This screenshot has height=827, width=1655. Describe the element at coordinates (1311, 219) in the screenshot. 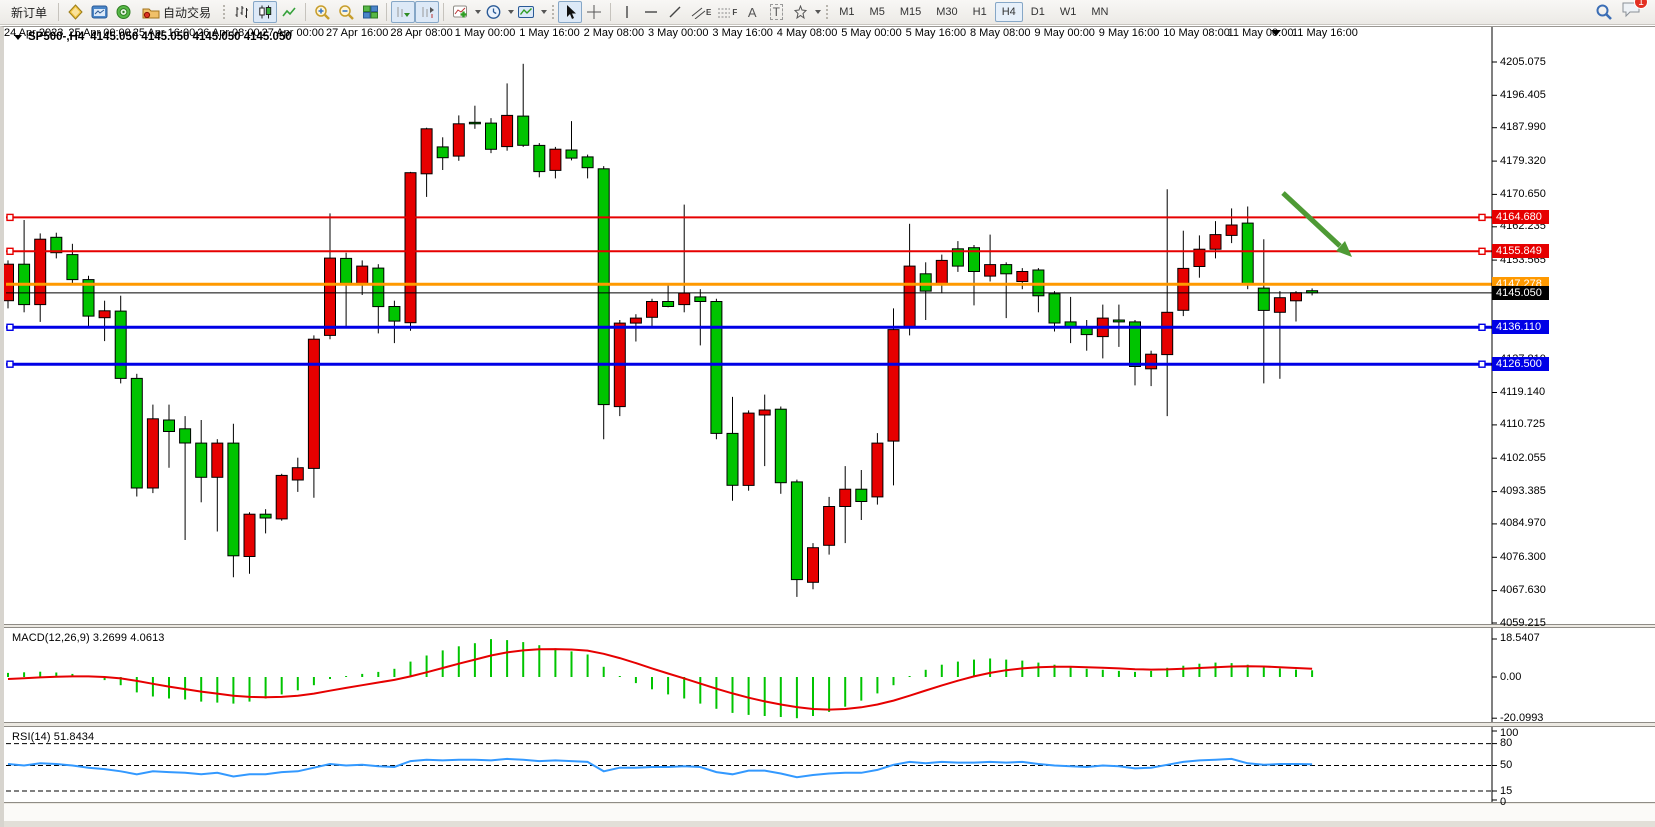

I see `annotation-arrow-shaft` at that location.